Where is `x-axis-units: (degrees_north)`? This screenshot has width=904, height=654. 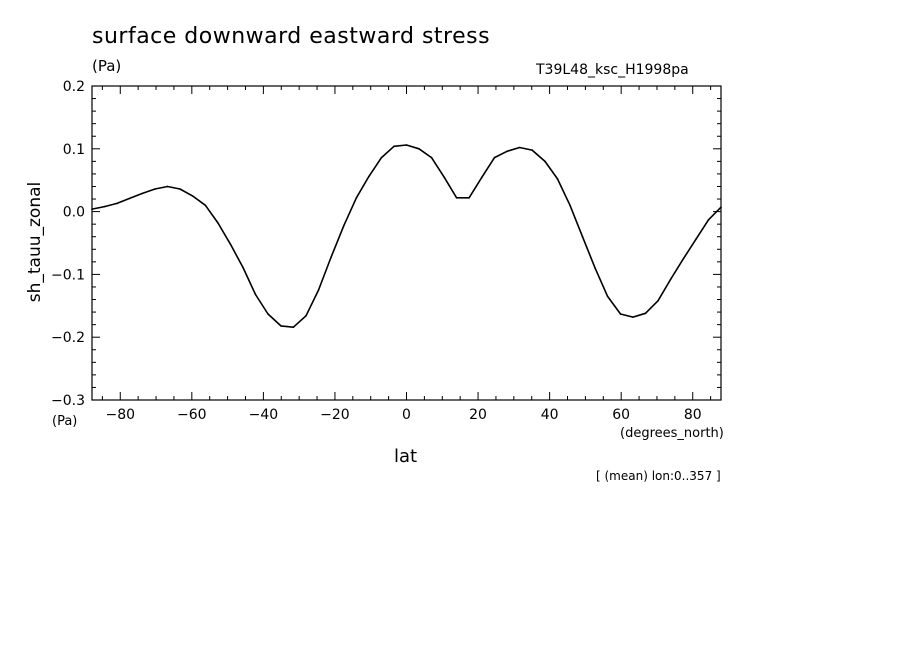 x-axis-units: (degrees_north) is located at coordinates (672, 433).